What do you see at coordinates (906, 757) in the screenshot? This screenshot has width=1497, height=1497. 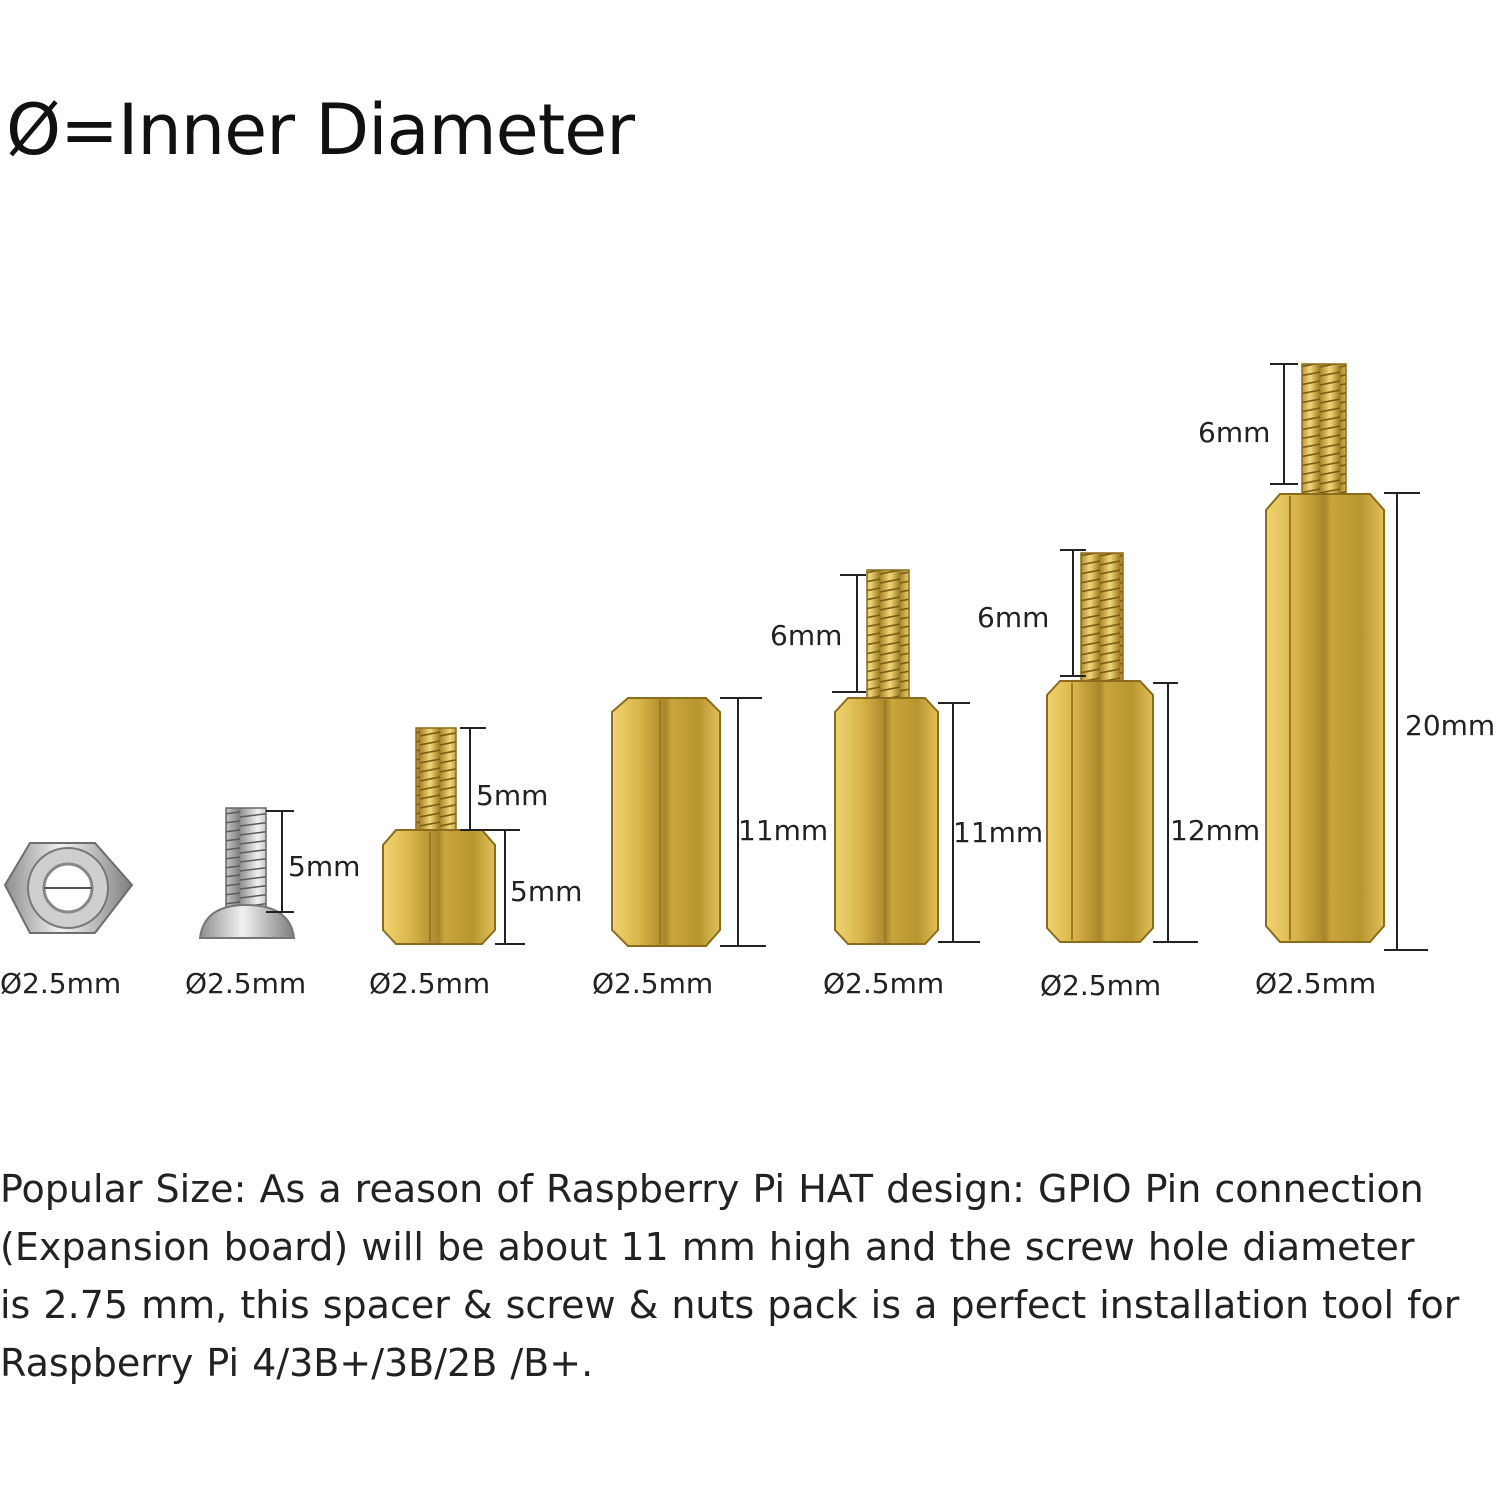 I see `standoff-11mm` at bounding box center [906, 757].